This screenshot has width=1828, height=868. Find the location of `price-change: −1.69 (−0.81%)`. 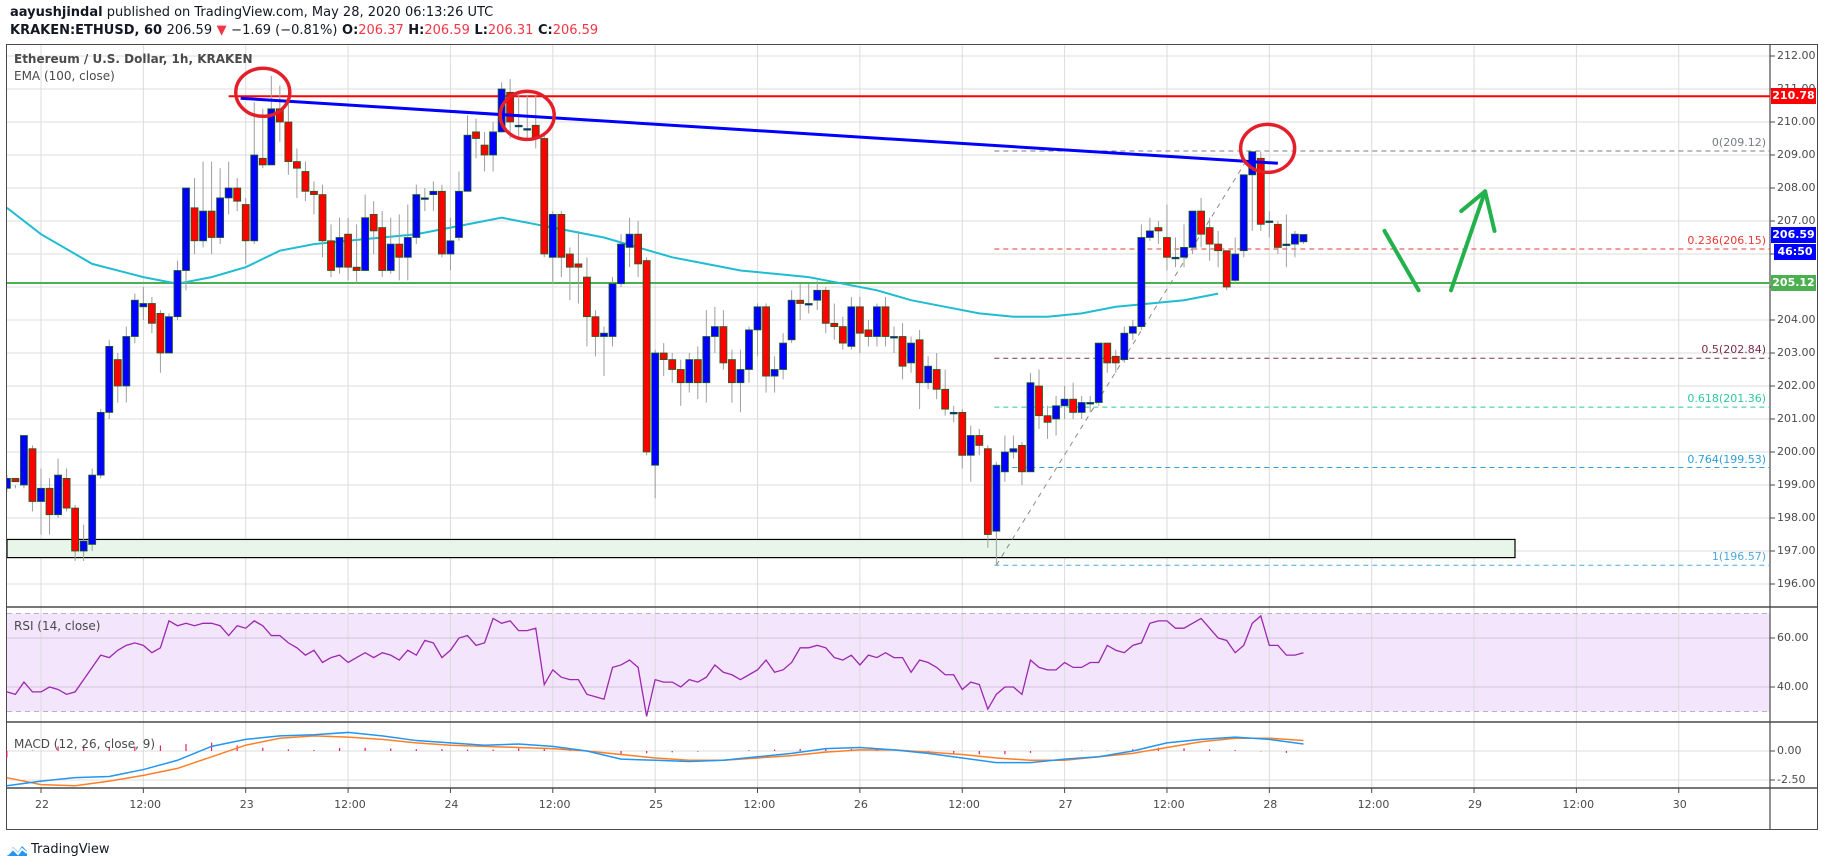

price-change: −1.69 (−0.81%) is located at coordinates (284, 30).